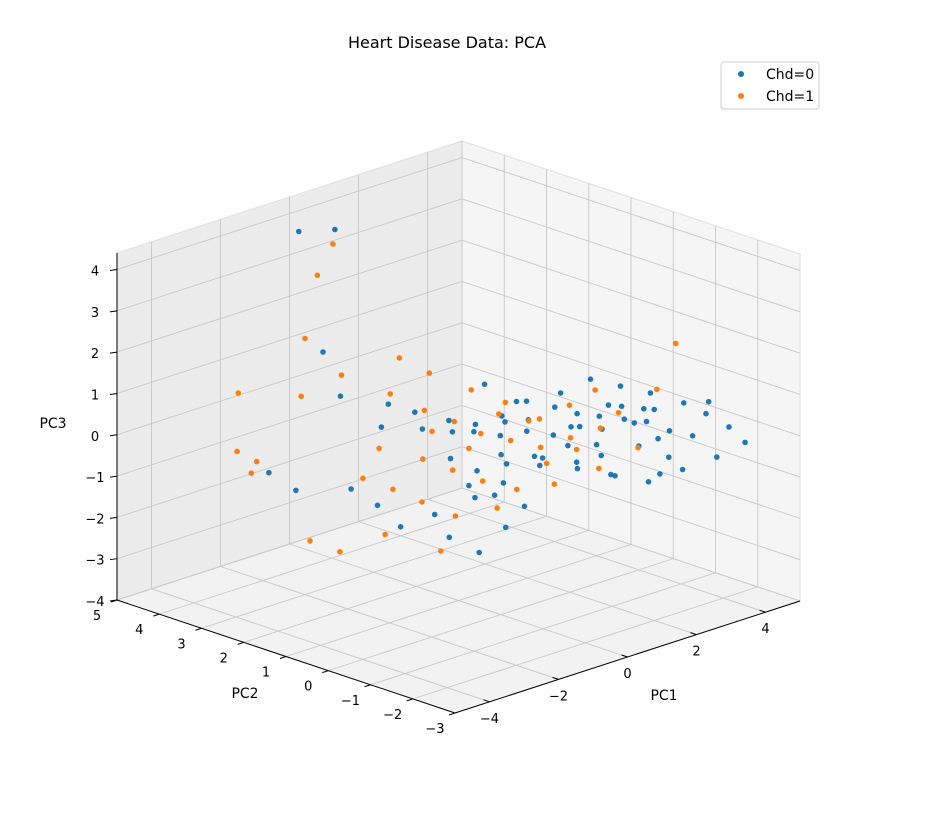  What do you see at coordinates (790, 75) in the screenshot?
I see `legend-label-chd0: Chd=0` at bounding box center [790, 75].